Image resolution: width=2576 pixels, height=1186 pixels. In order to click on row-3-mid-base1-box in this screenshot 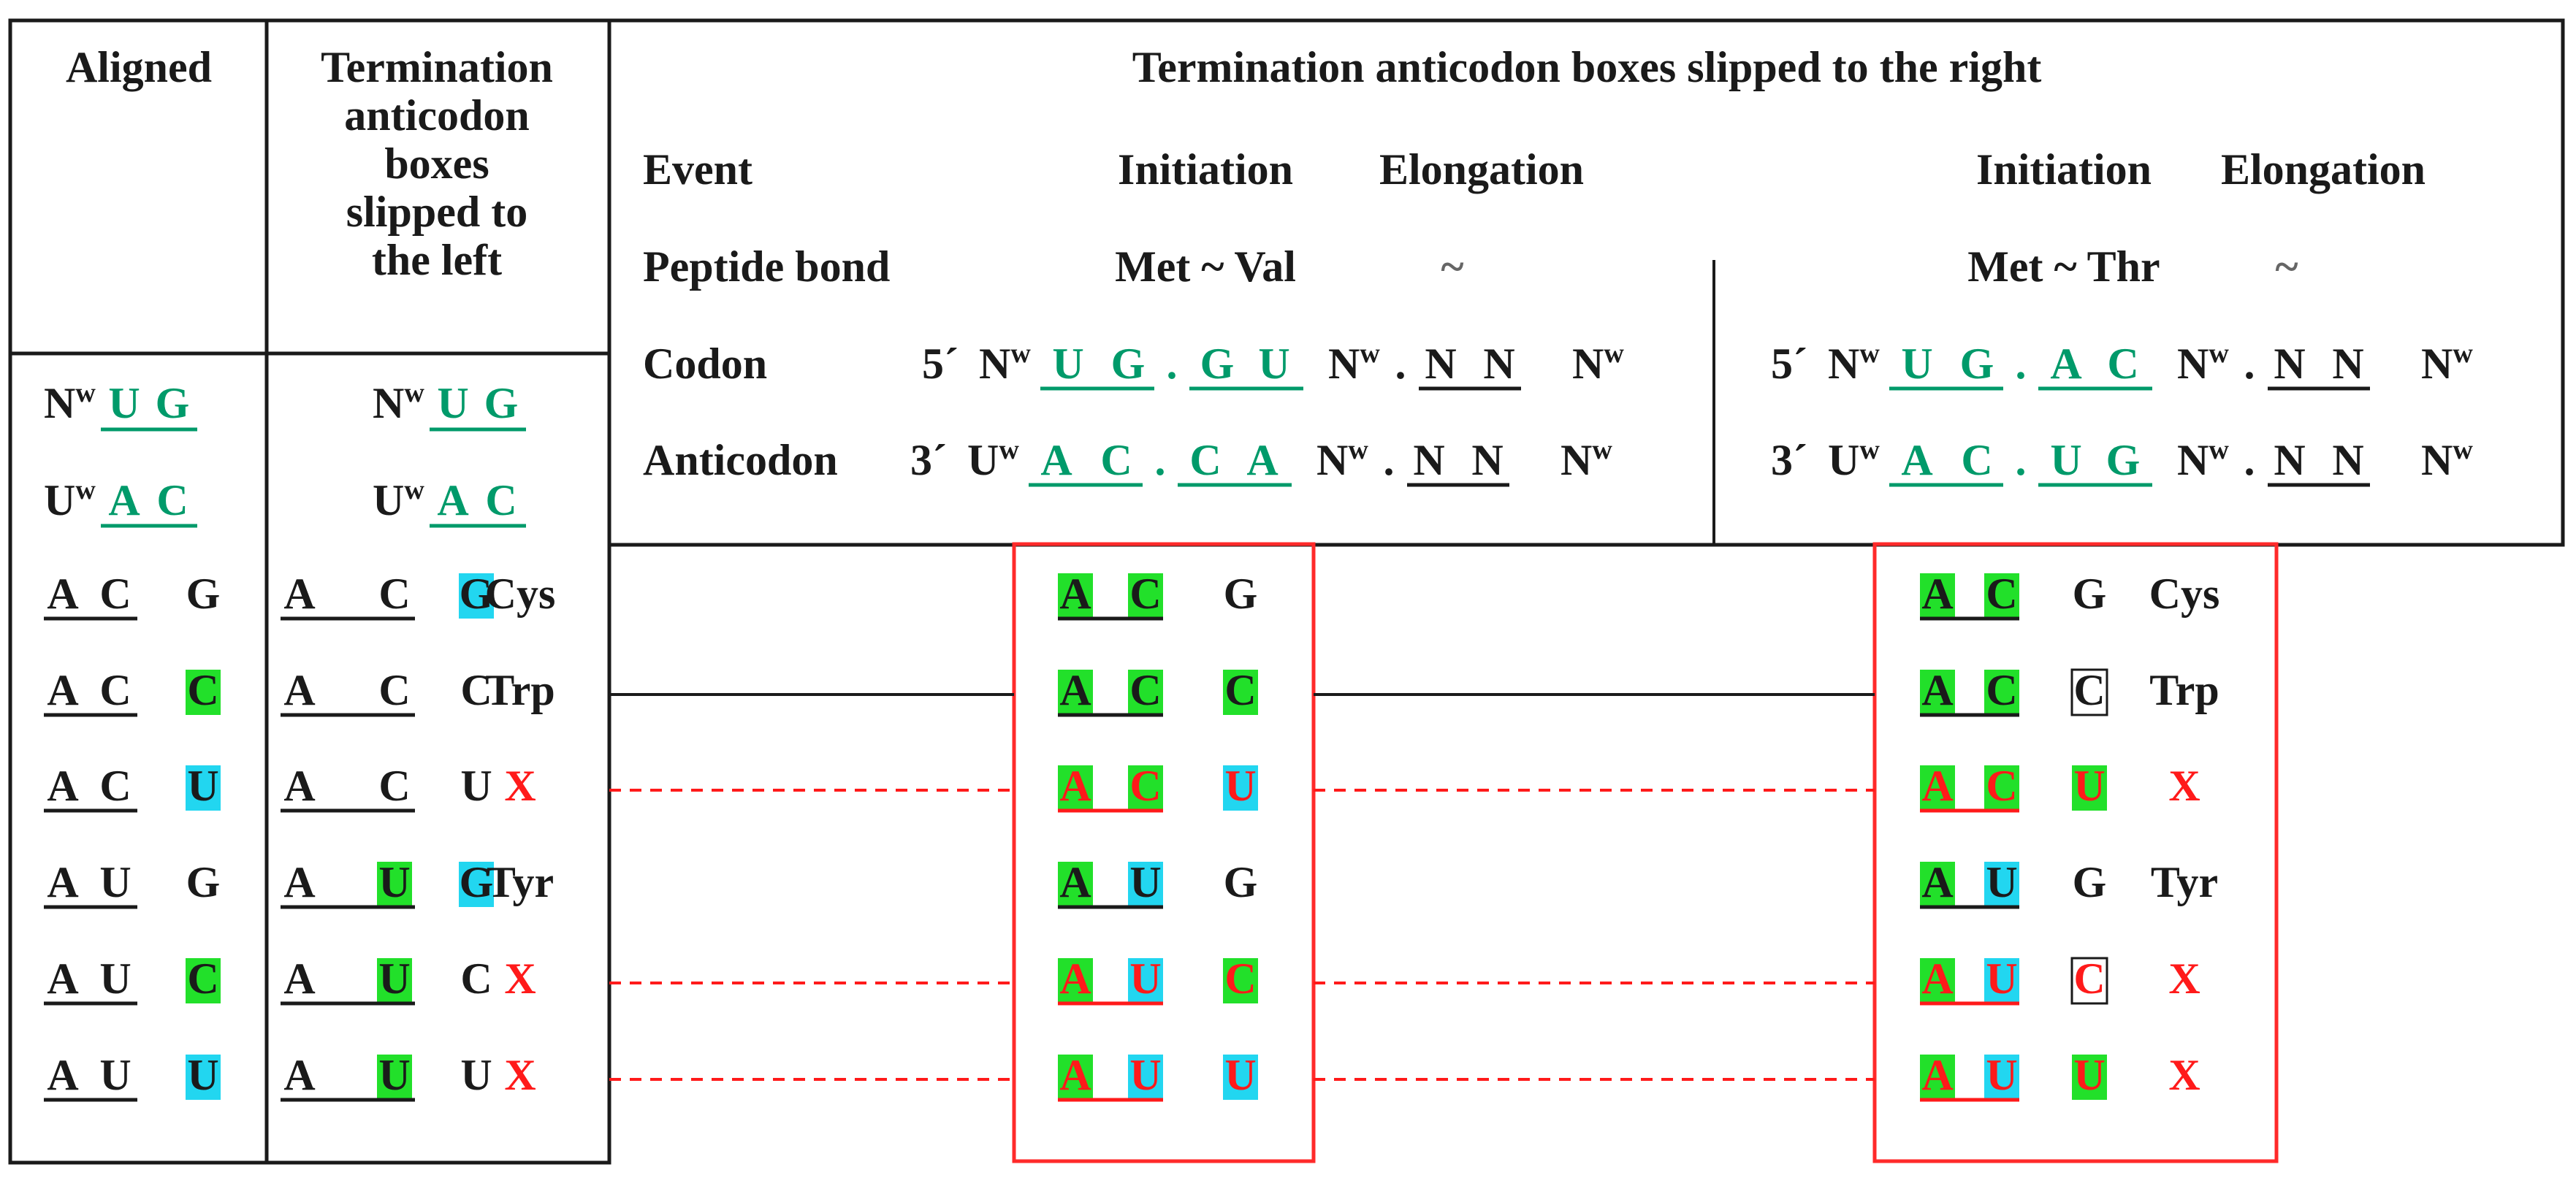, I will do `click(1075, 788)`.